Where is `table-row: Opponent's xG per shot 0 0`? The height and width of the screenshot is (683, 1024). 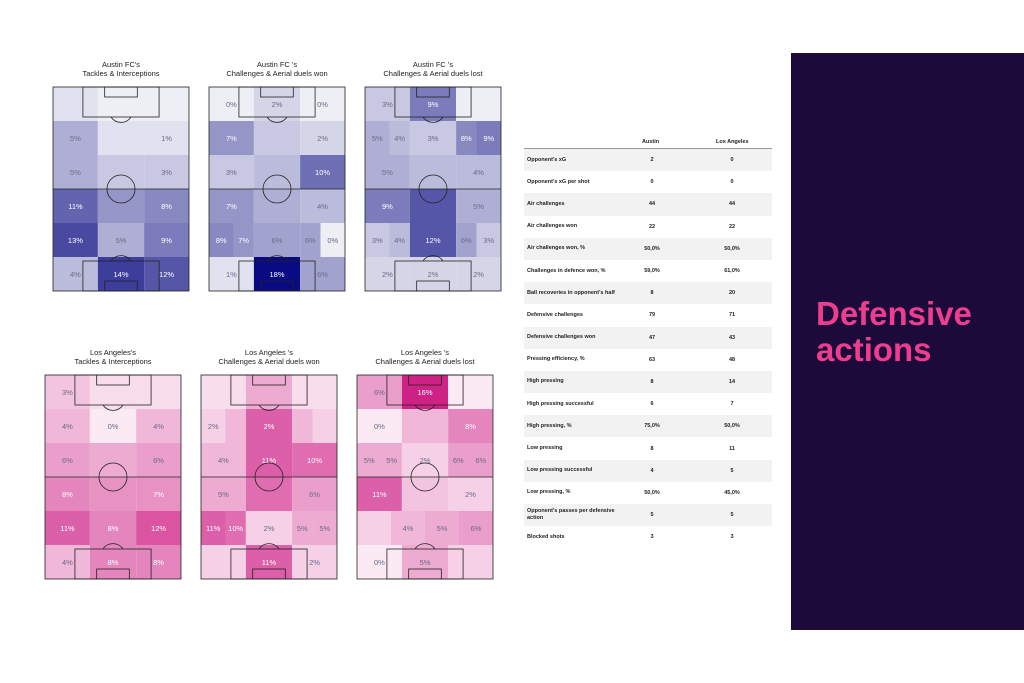 table-row: Opponent's xG per shot 0 0 is located at coordinates (648, 182).